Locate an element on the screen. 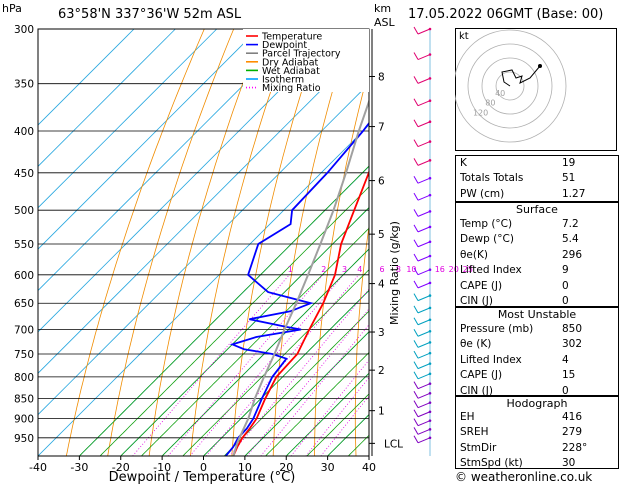 The width and height of the screenshot is (629, 486). wet-adiabat-line is located at coordinates (306, 393).